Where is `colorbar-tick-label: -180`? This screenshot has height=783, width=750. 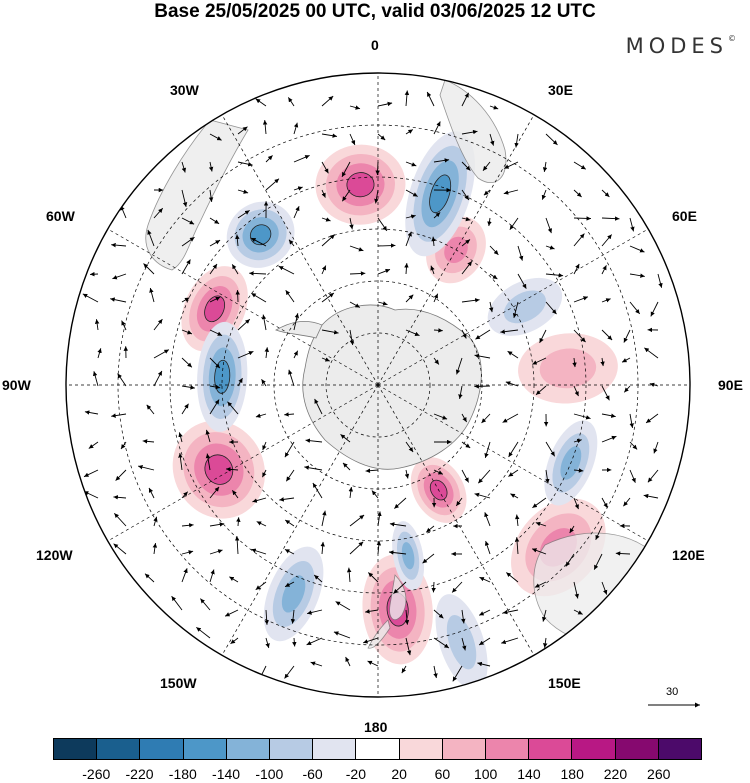
colorbar-tick-label: -180 is located at coordinates (182, 774).